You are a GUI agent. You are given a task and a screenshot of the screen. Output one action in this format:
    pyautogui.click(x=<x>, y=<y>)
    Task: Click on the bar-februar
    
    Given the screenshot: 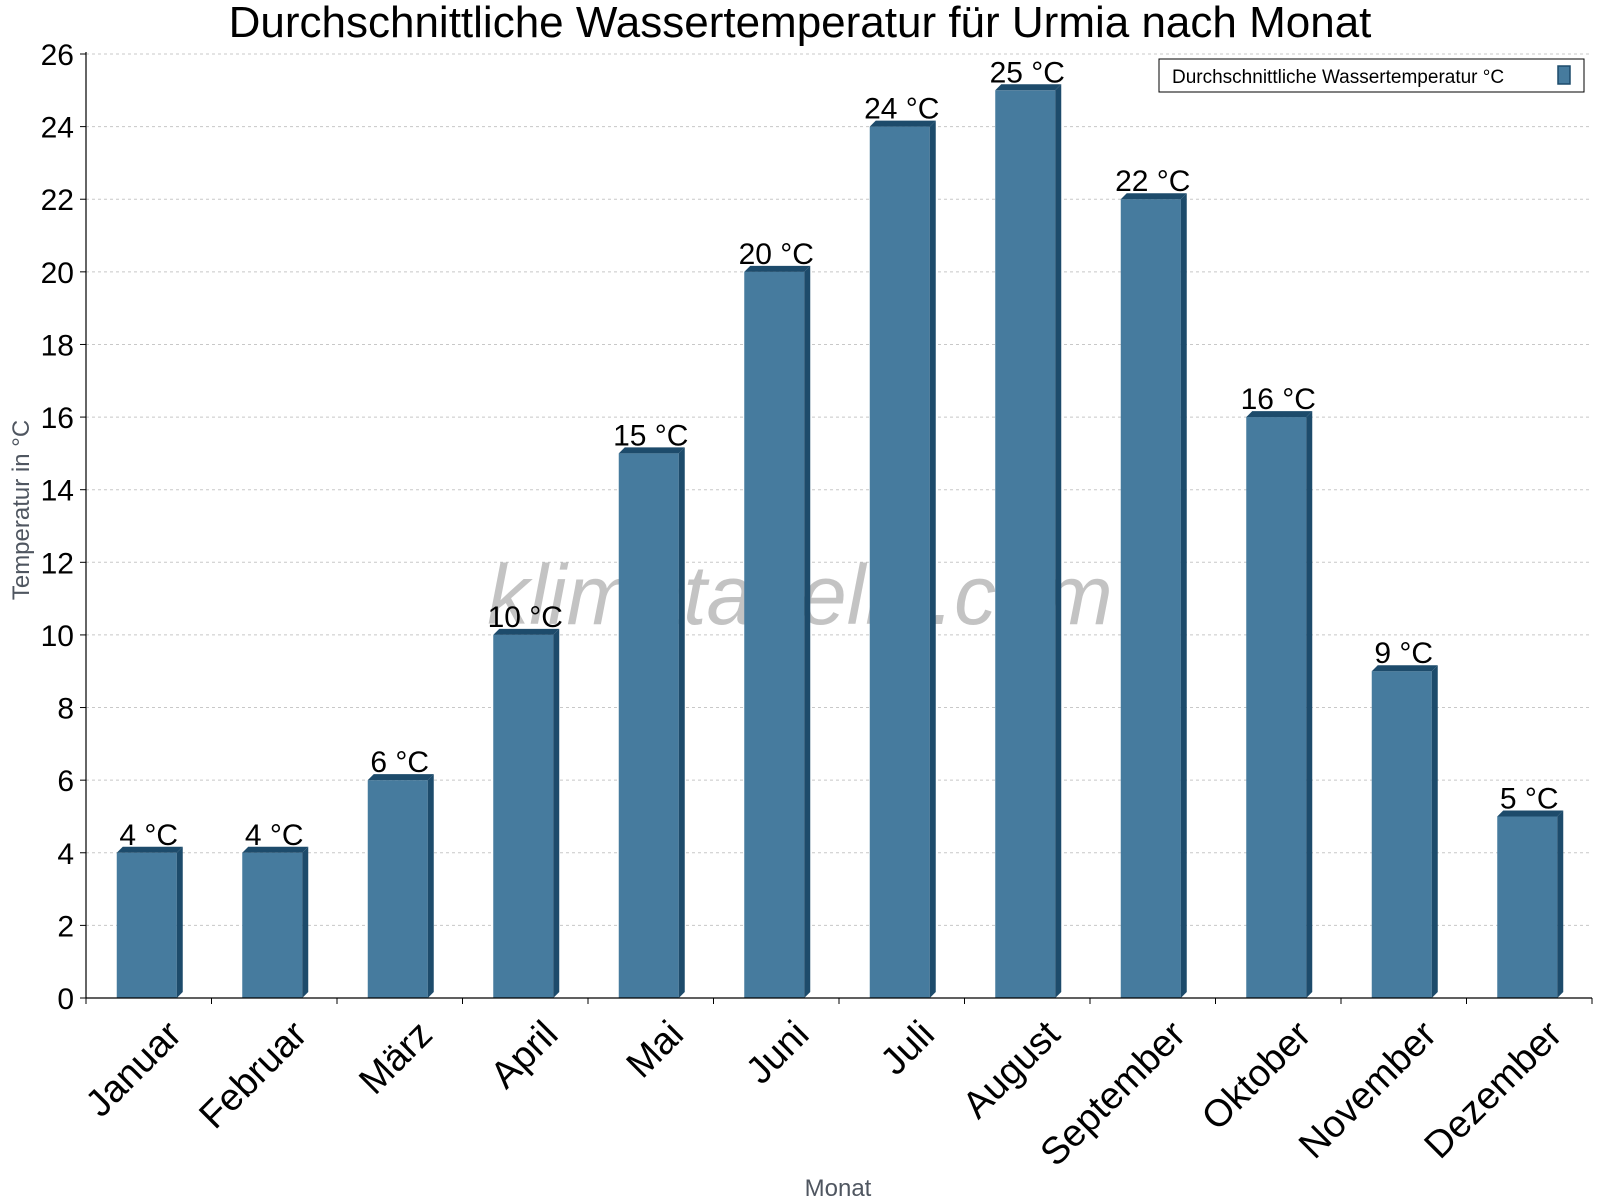 What is the action you would take?
    pyautogui.click(x=275, y=922)
    